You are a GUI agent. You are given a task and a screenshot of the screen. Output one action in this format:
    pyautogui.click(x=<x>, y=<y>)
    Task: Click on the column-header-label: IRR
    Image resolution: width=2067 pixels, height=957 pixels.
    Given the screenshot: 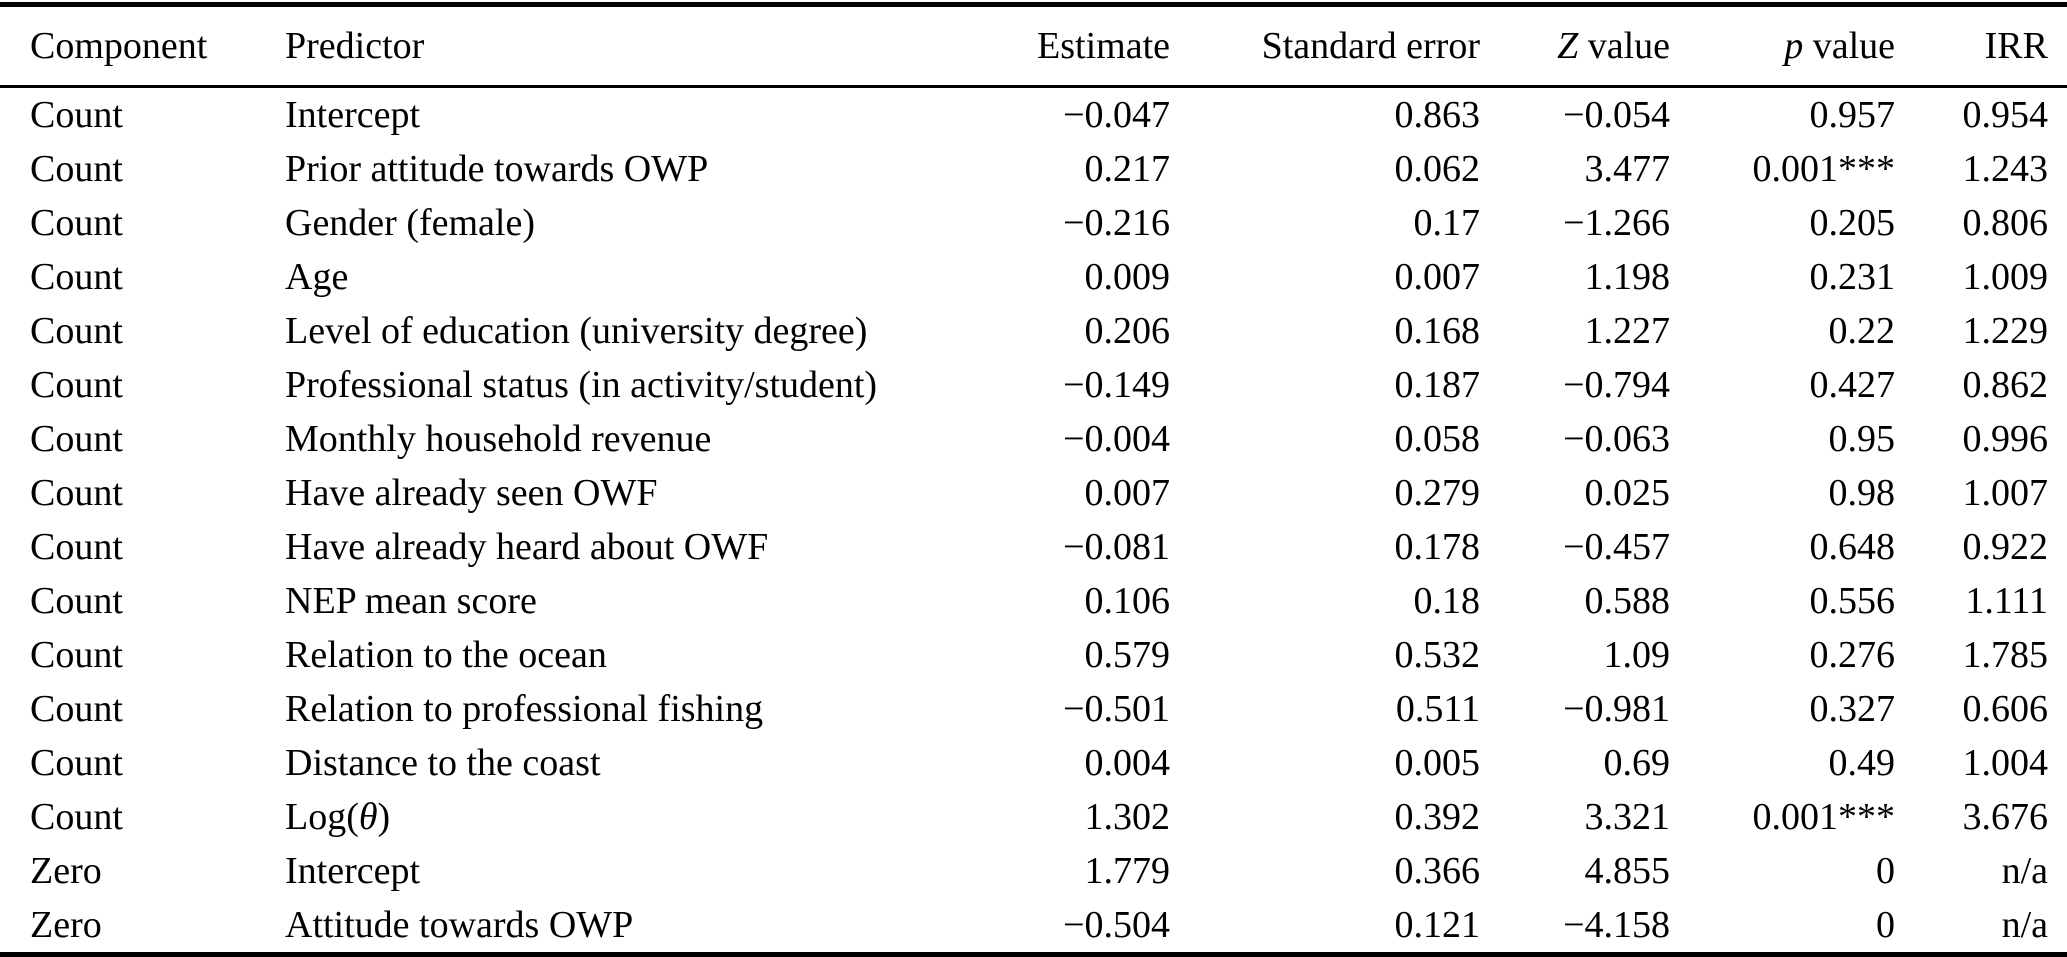 What is the action you would take?
    pyautogui.click(x=2016, y=46)
    